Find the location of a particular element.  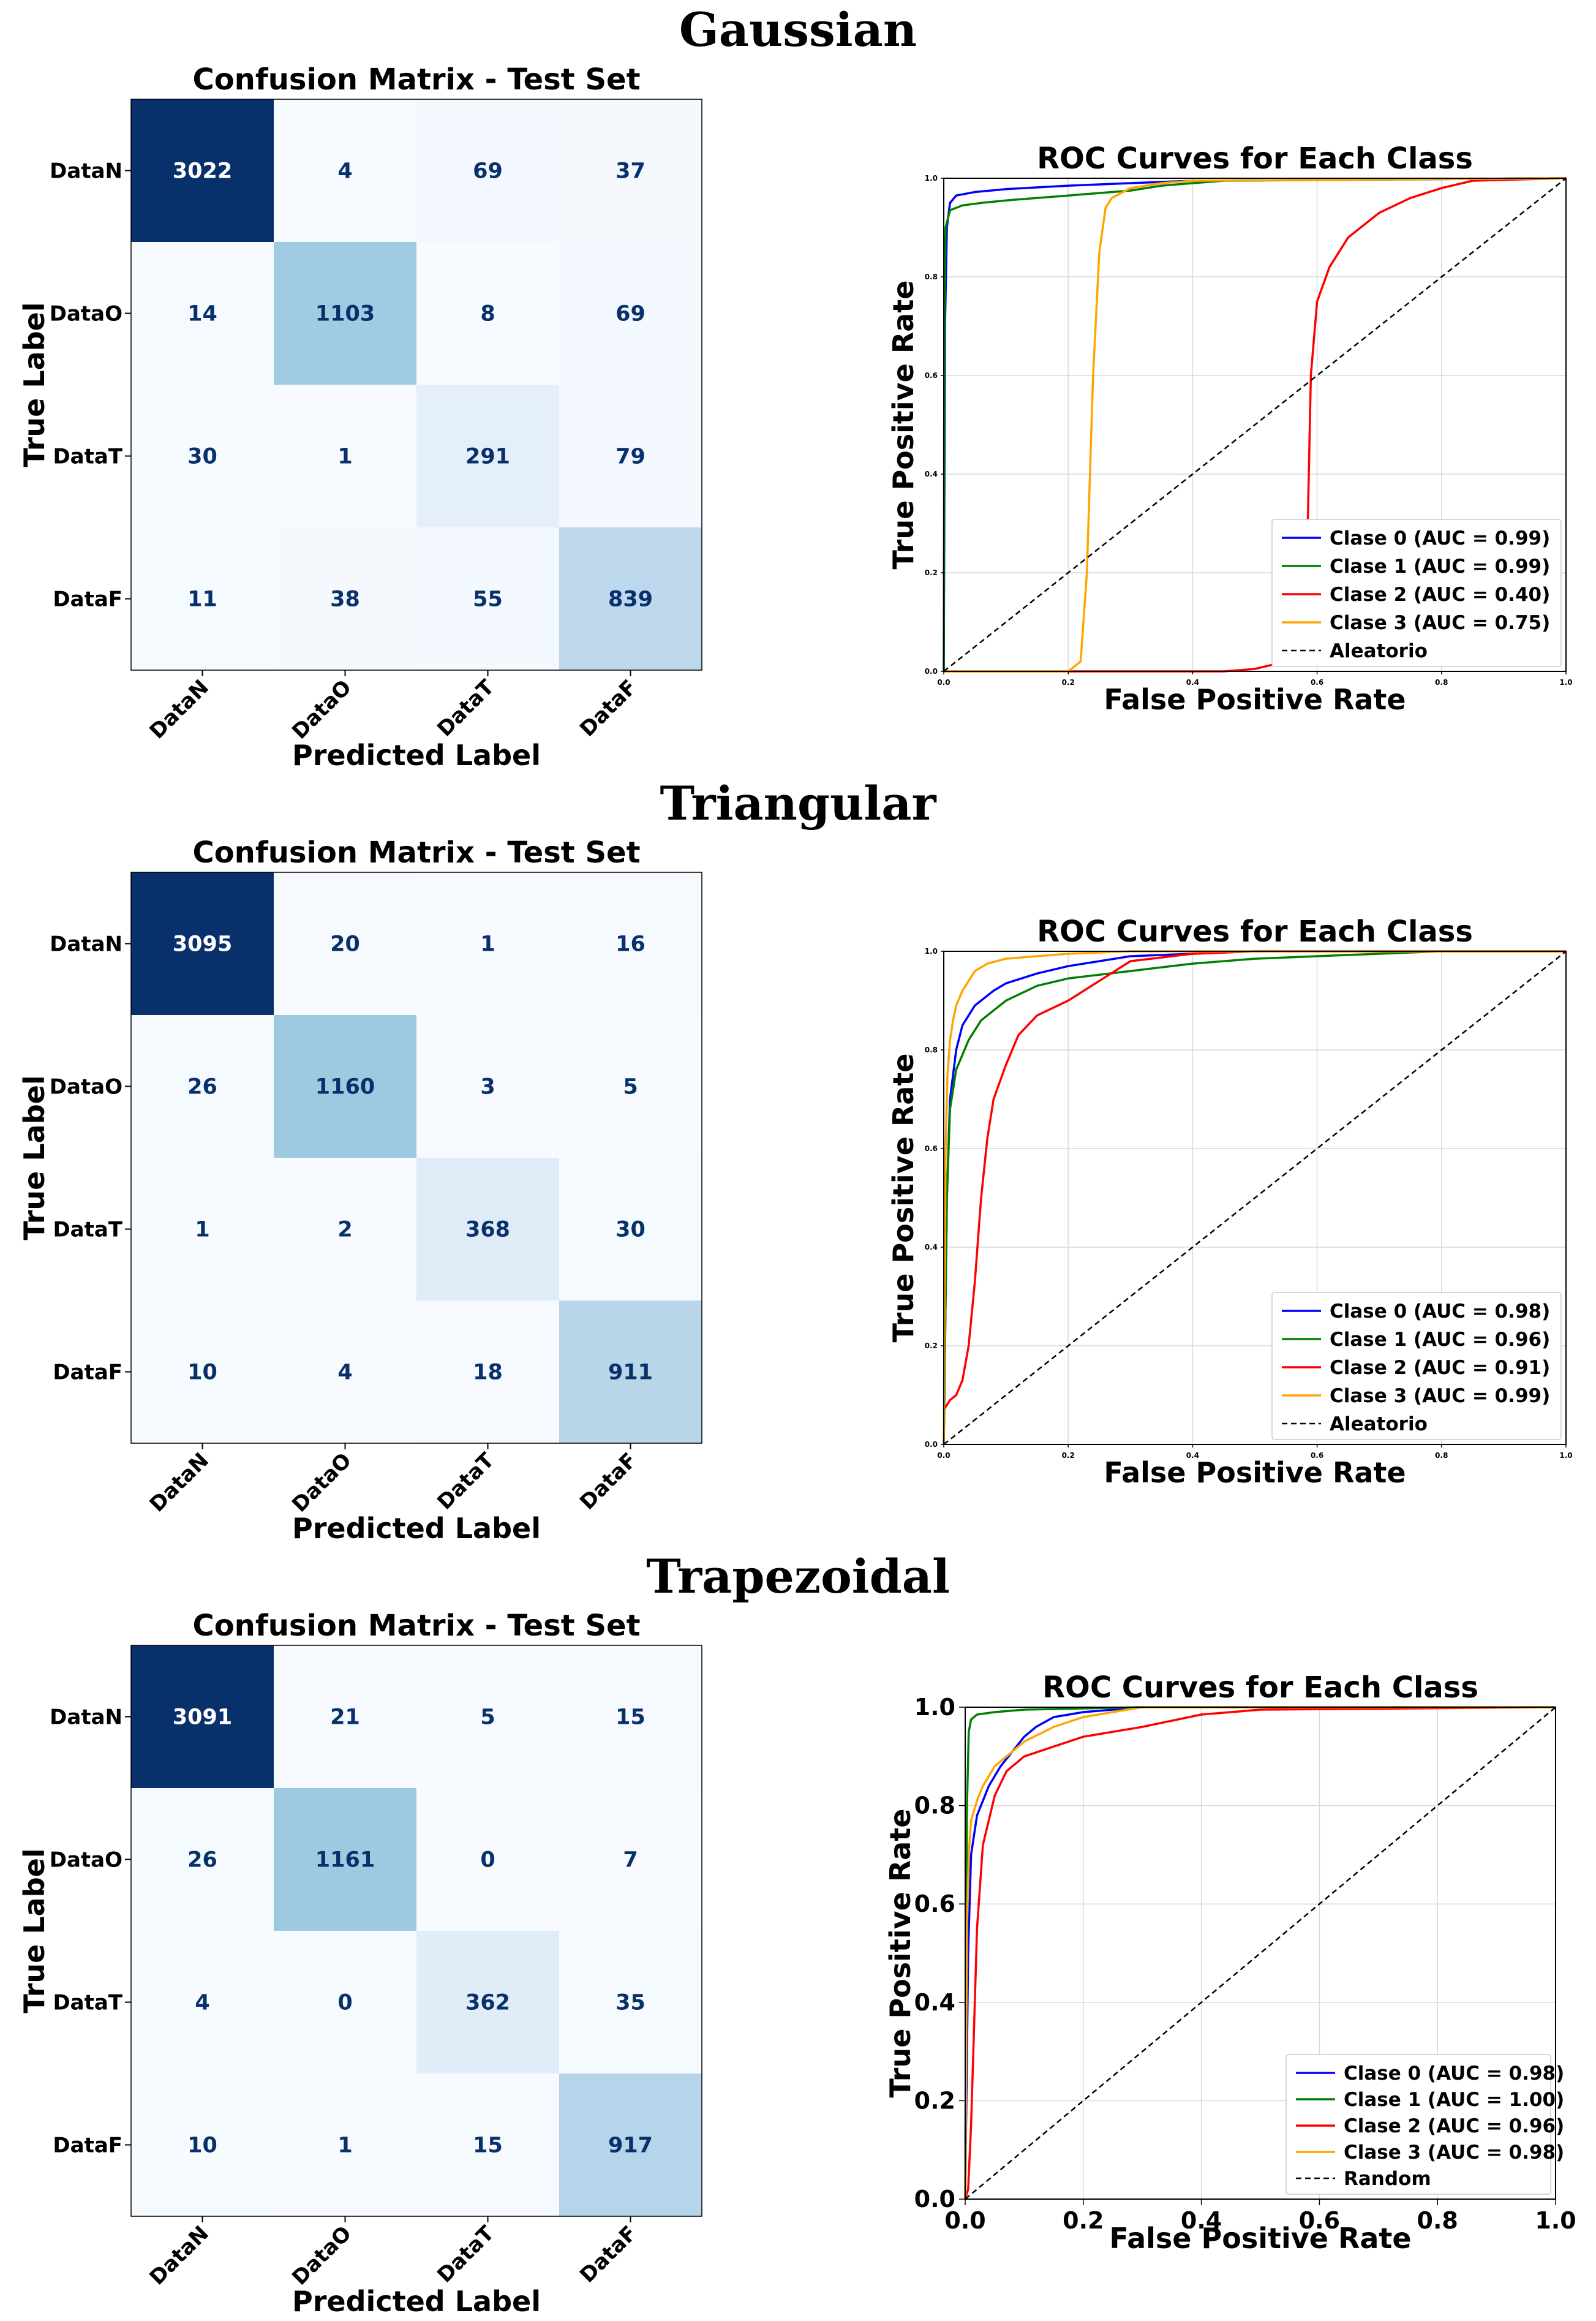

roc-title: ROC Curves for Each Class is located at coordinates (1255, 159).